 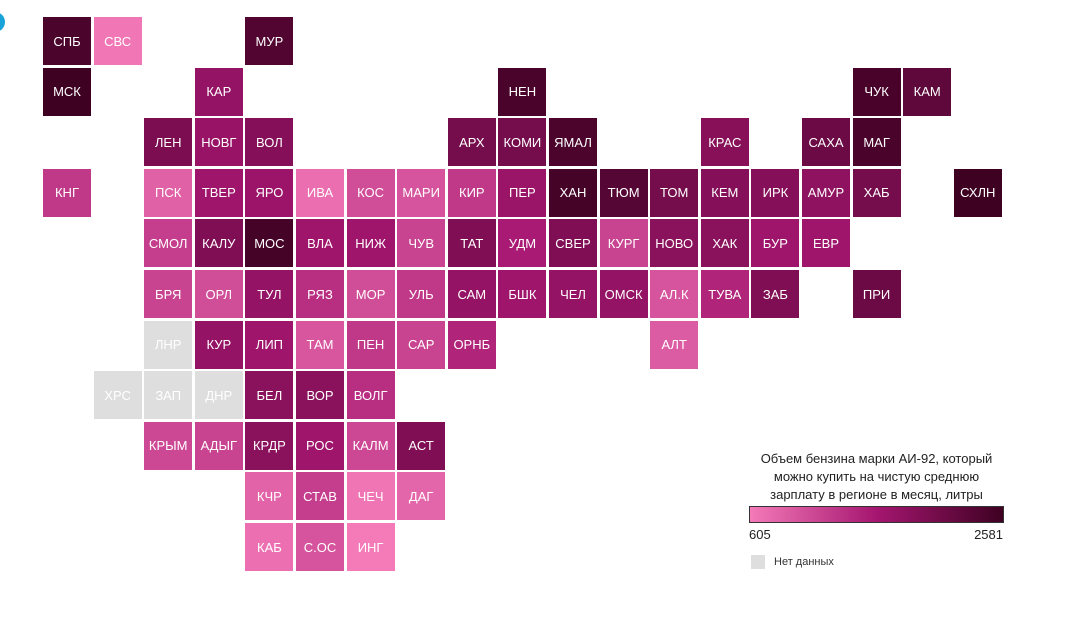 I want to click on region-tile: ТОМ, so click(x=674, y=192).